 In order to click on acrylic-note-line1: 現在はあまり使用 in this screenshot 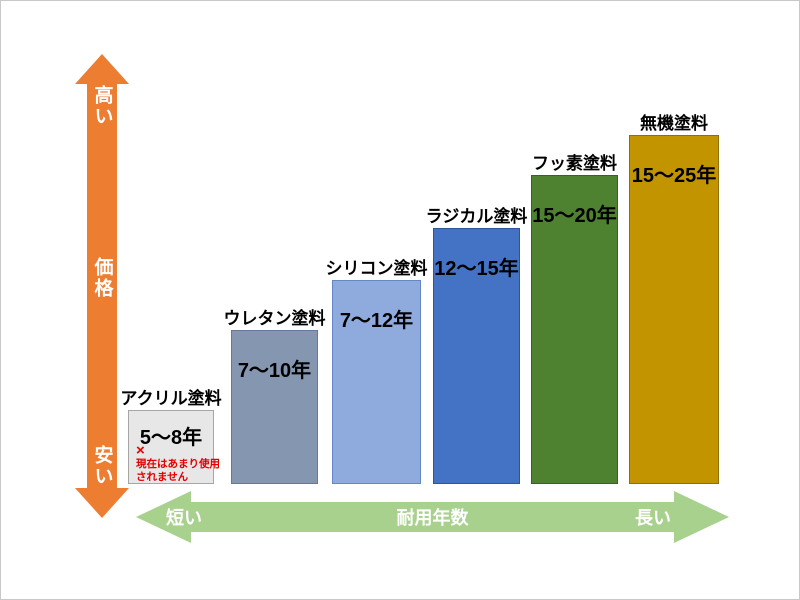, I will do `click(178, 464)`.